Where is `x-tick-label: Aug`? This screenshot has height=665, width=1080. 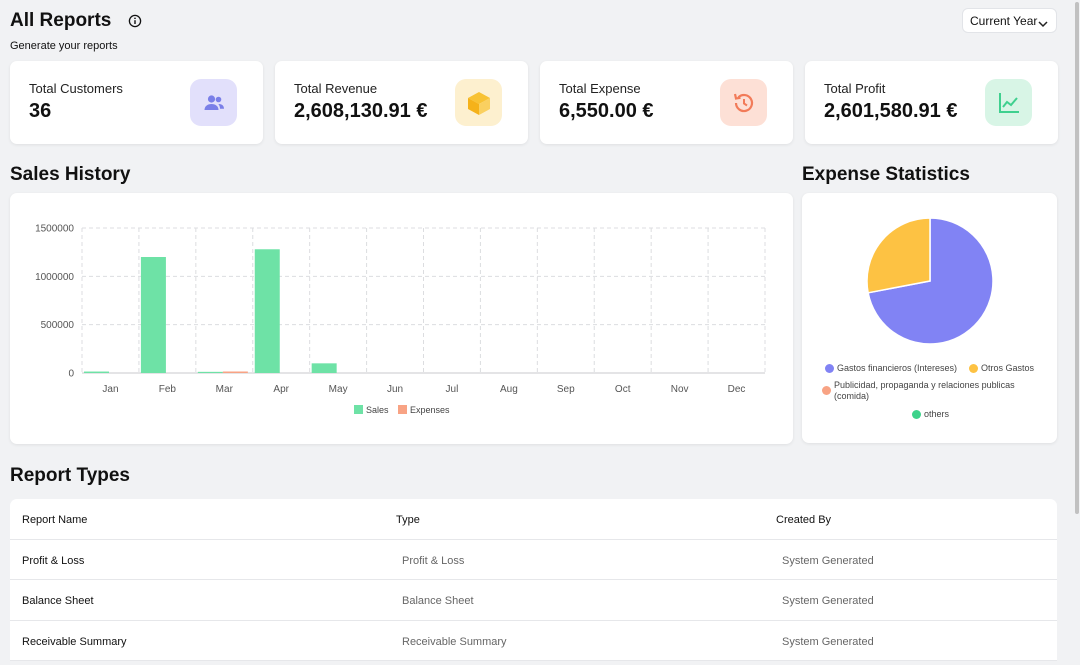 x-tick-label: Aug is located at coordinates (509, 389).